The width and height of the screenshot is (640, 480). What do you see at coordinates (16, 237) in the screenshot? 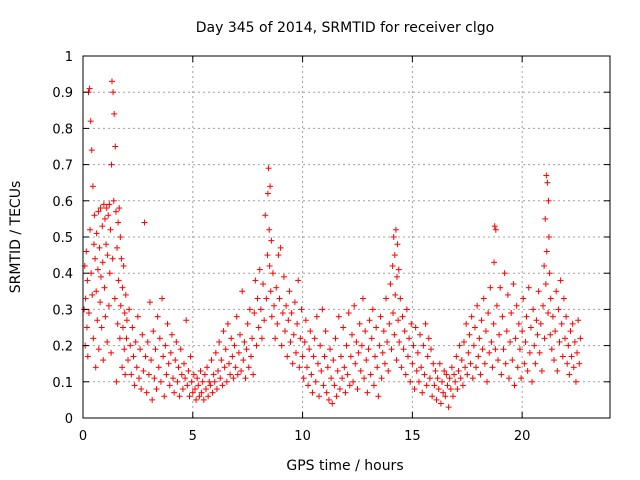
I see `y-axis-title: SRMTID / TECUs` at bounding box center [16, 237].